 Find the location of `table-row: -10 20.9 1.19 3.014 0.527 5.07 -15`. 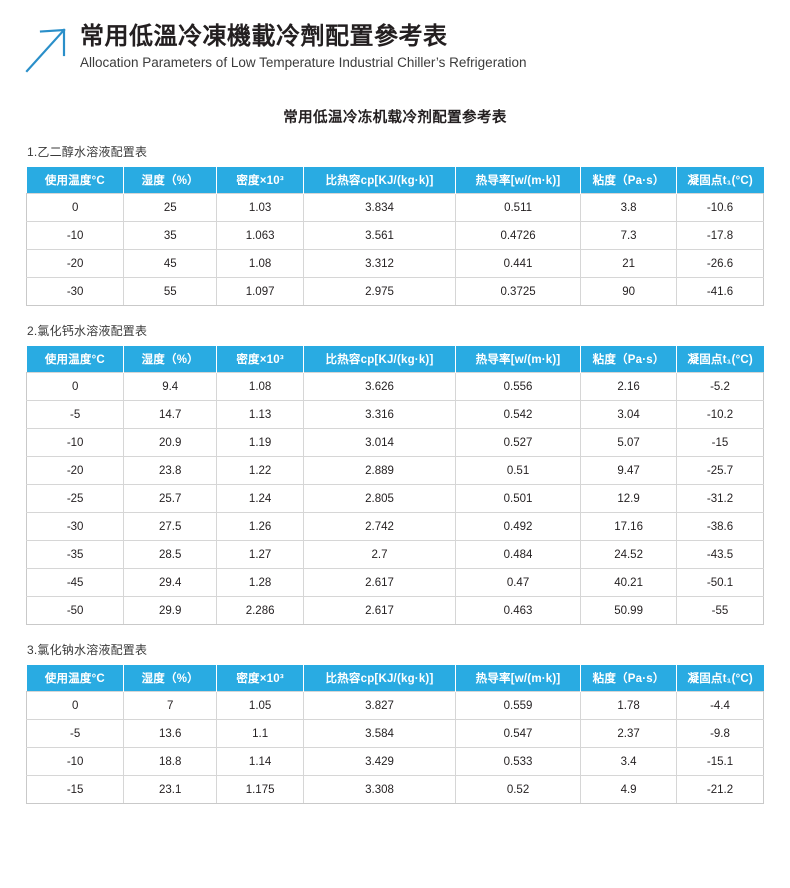

table-row: -10 20.9 1.19 3.014 0.527 5.07 -15 is located at coordinates (395, 442).